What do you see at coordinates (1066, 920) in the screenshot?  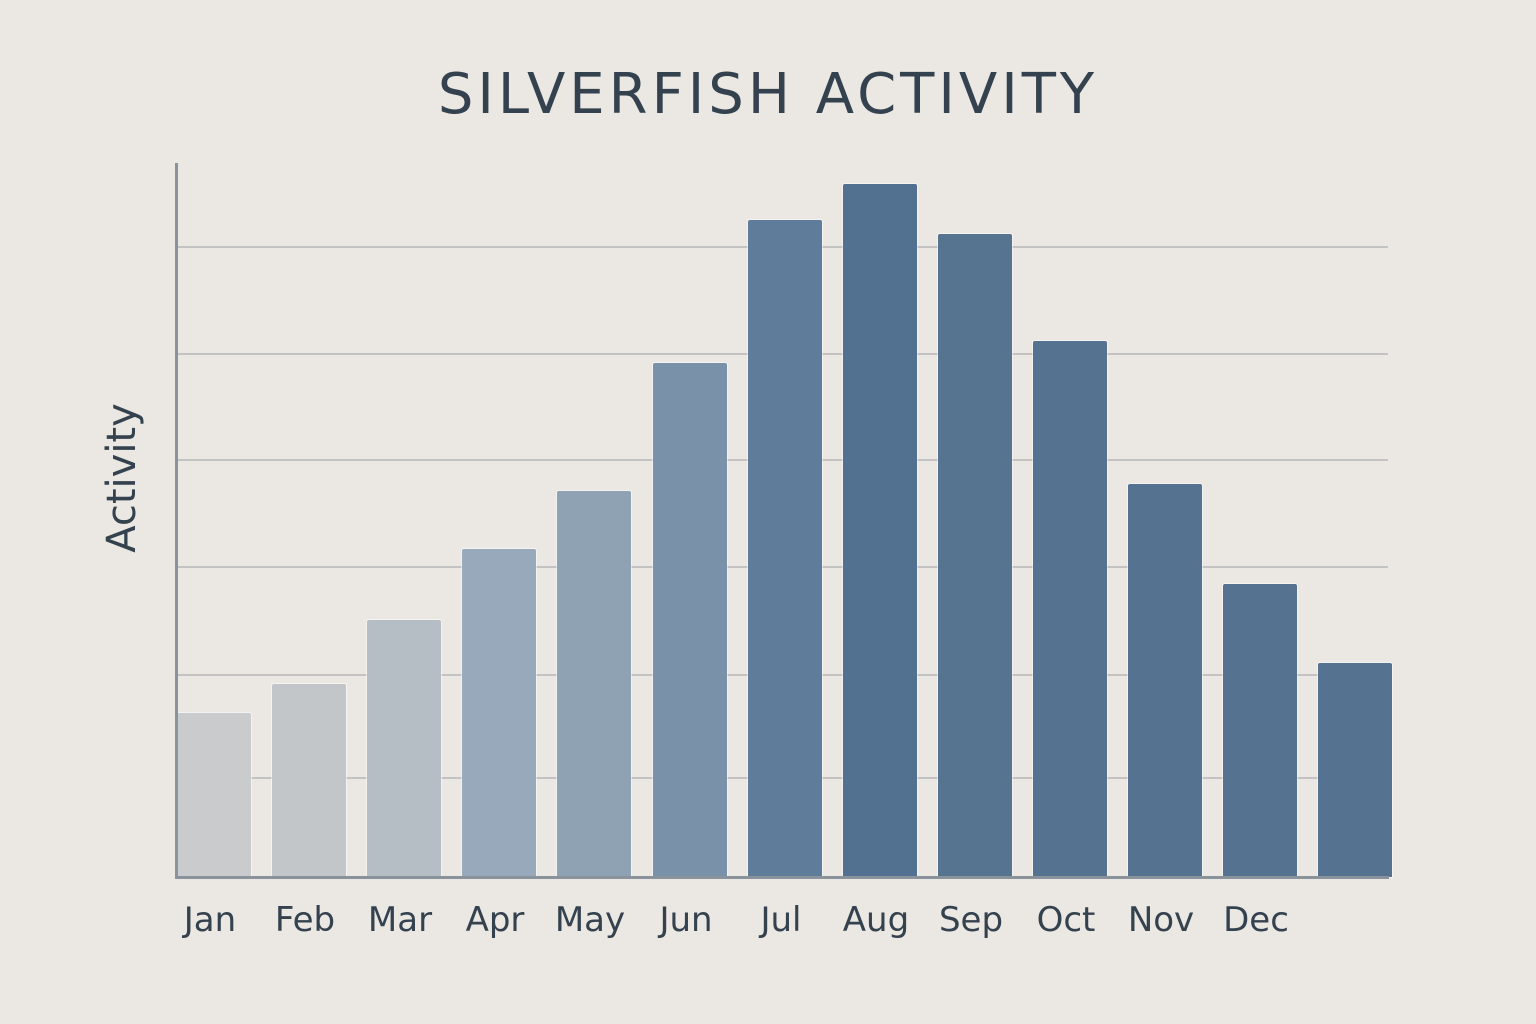 I see `x-tick-label: Oct` at bounding box center [1066, 920].